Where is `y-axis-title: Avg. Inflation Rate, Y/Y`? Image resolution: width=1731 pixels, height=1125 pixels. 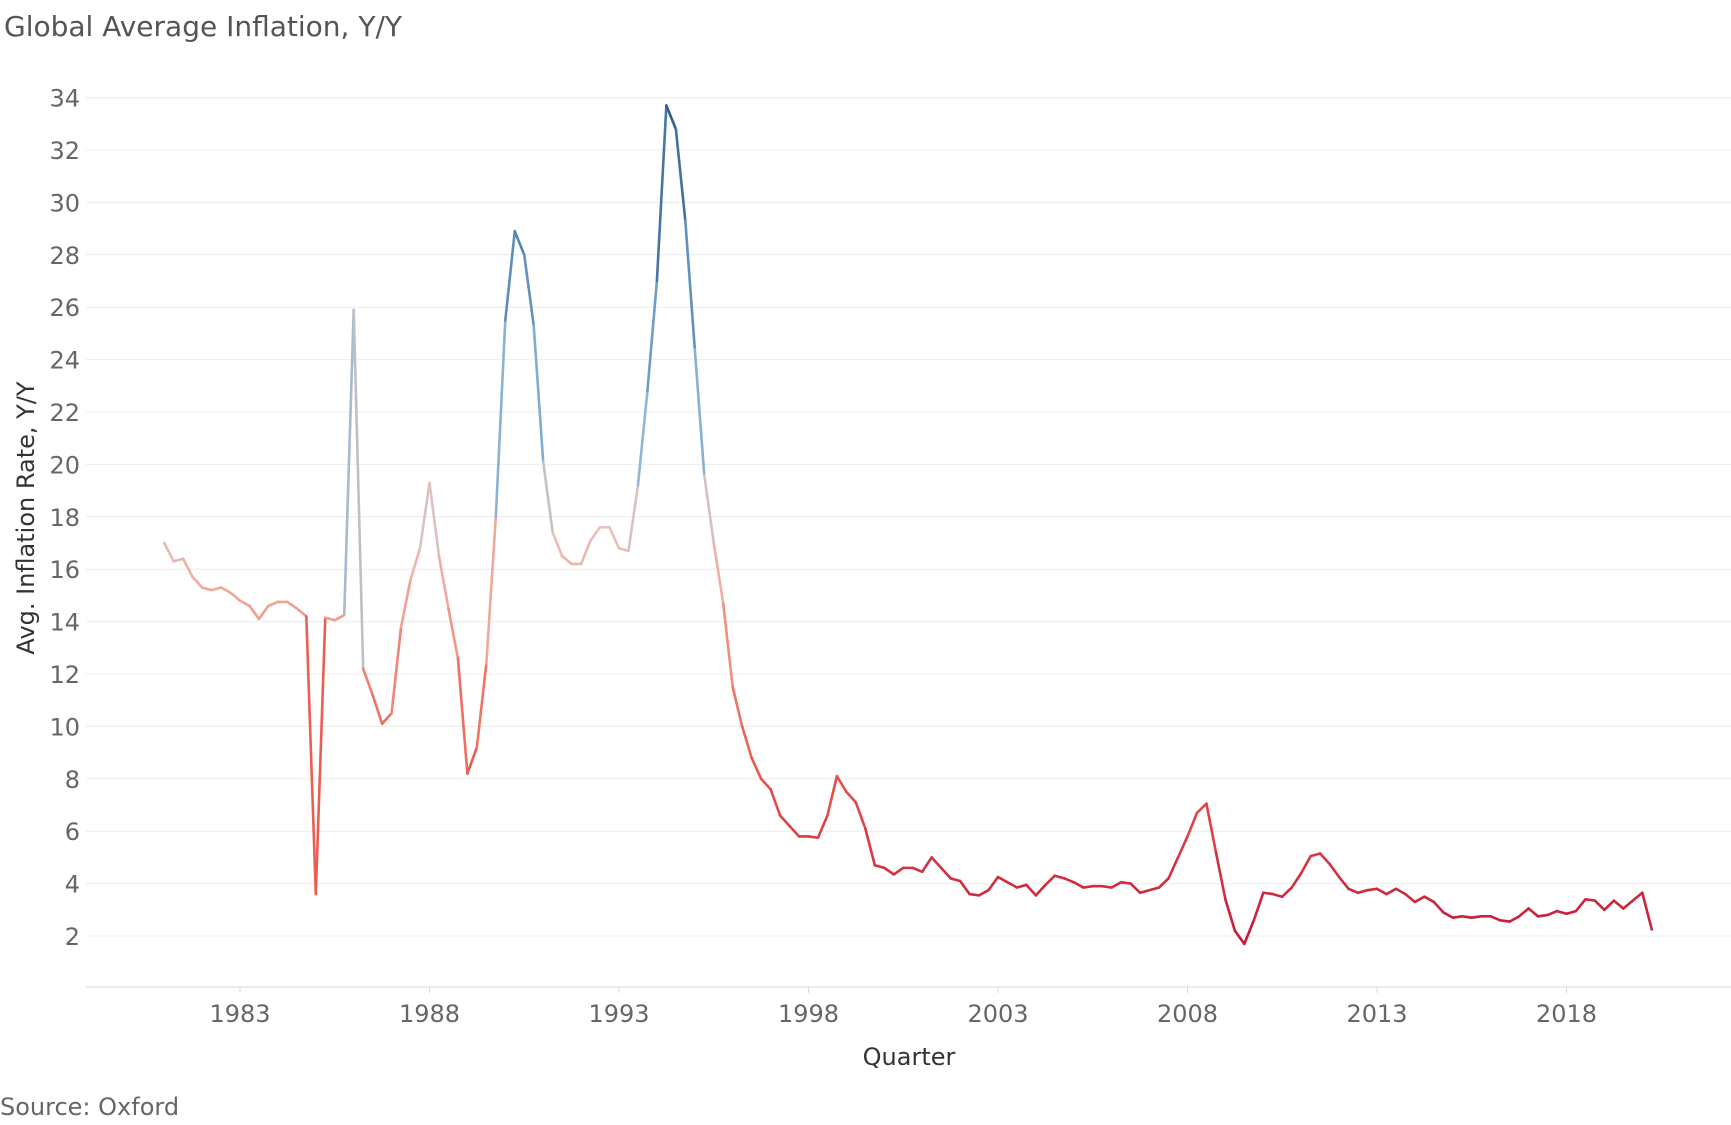 y-axis-title: Avg. Inflation Rate, Y/Y is located at coordinates (26, 517).